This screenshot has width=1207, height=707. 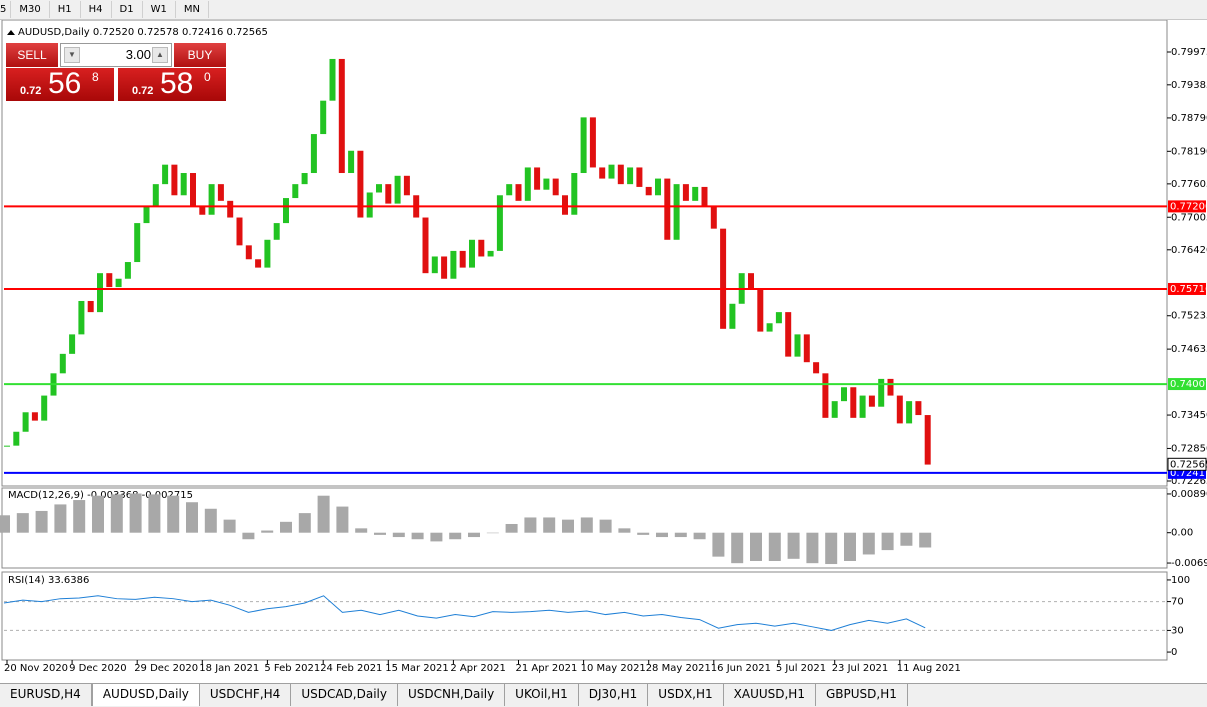 What do you see at coordinates (1189, 85) in the screenshot?
I see `y-tick-label: 0.79385` at bounding box center [1189, 85].